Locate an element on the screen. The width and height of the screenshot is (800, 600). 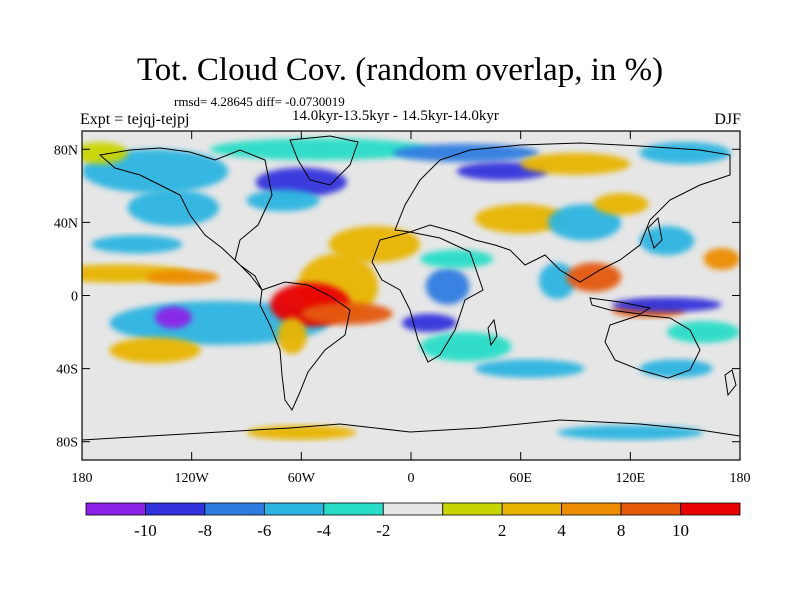
x-tick-label: 60E is located at coordinates (520, 478).